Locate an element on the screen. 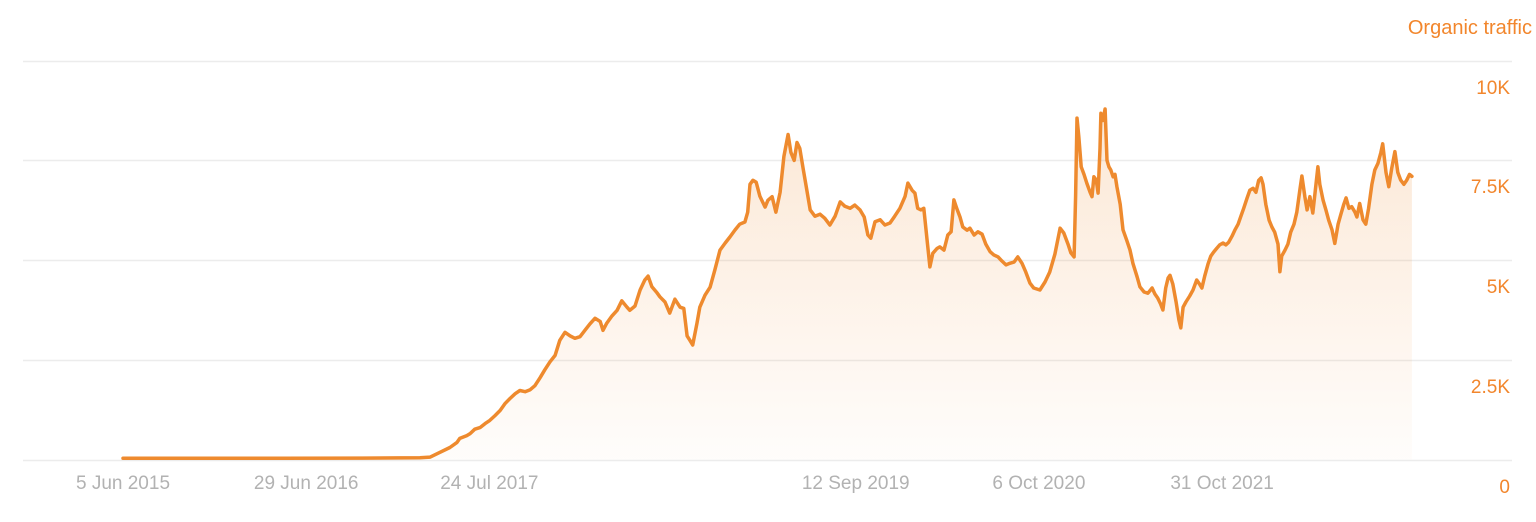  x-axis-label: 5 Jun 2015 is located at coordinates (123, 483).